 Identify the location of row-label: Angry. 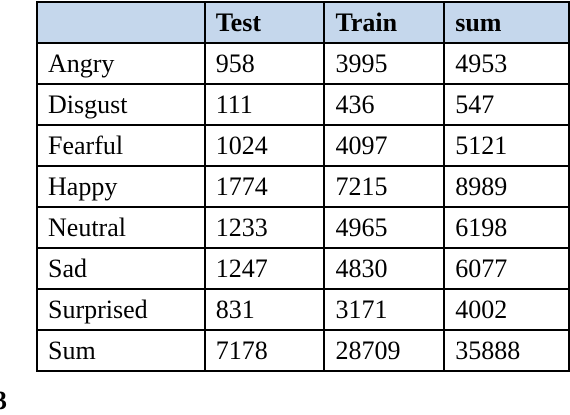
(121, 63).